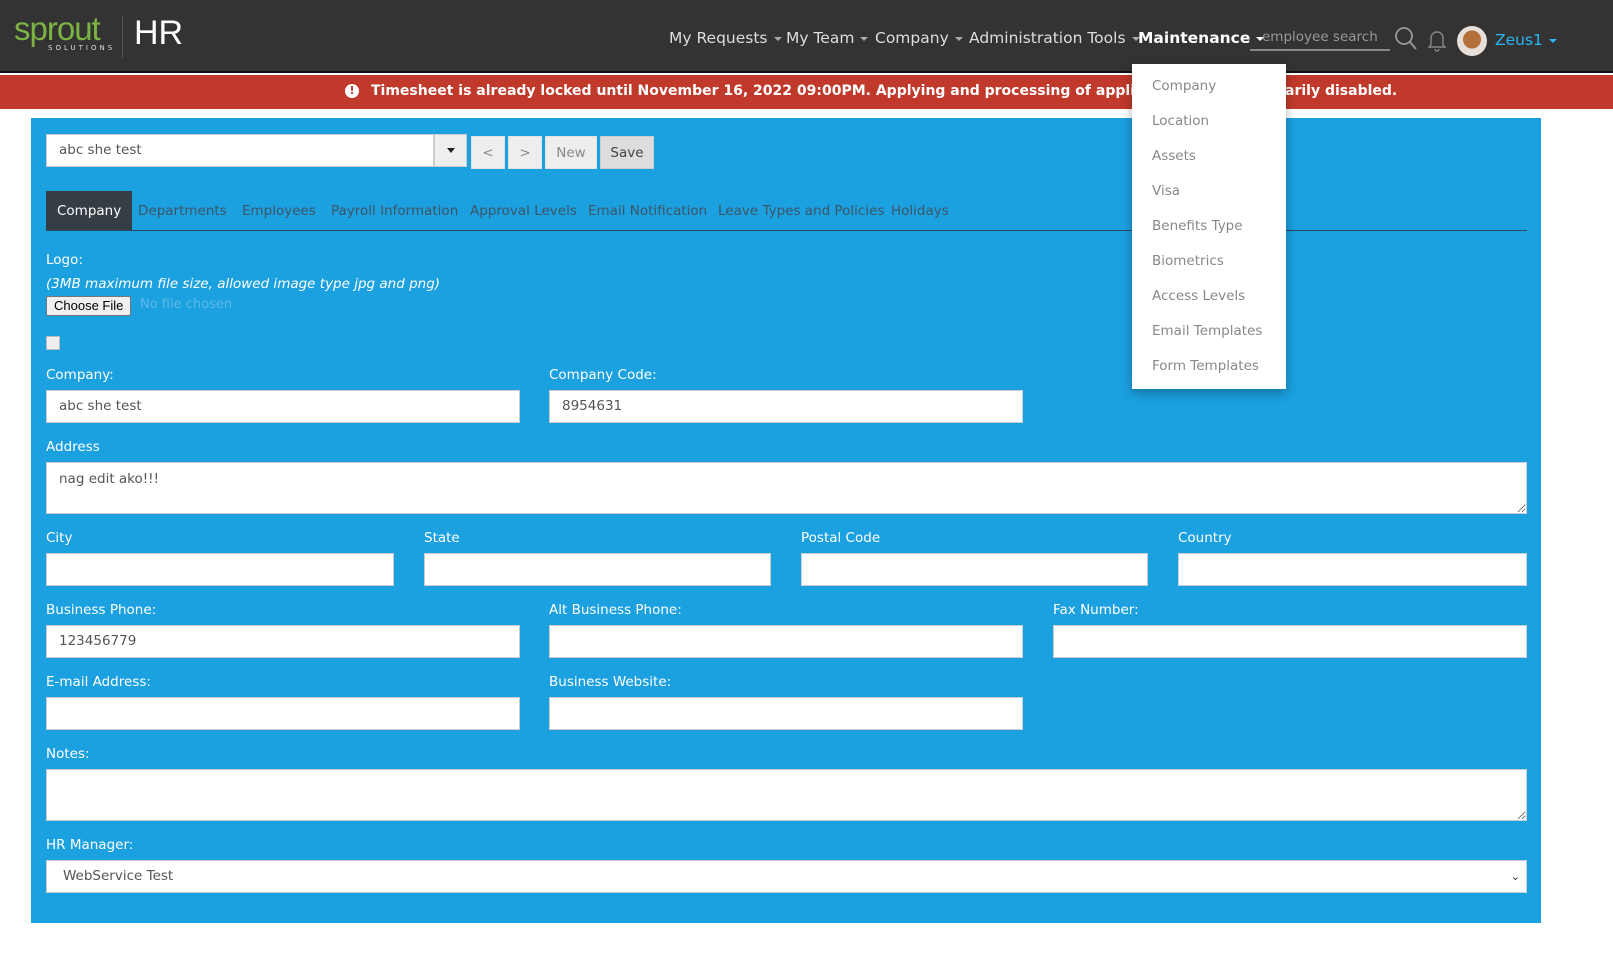 This screenshot has width=1613, height=966. I want to click on nav-company: Company, so click(919, 38).